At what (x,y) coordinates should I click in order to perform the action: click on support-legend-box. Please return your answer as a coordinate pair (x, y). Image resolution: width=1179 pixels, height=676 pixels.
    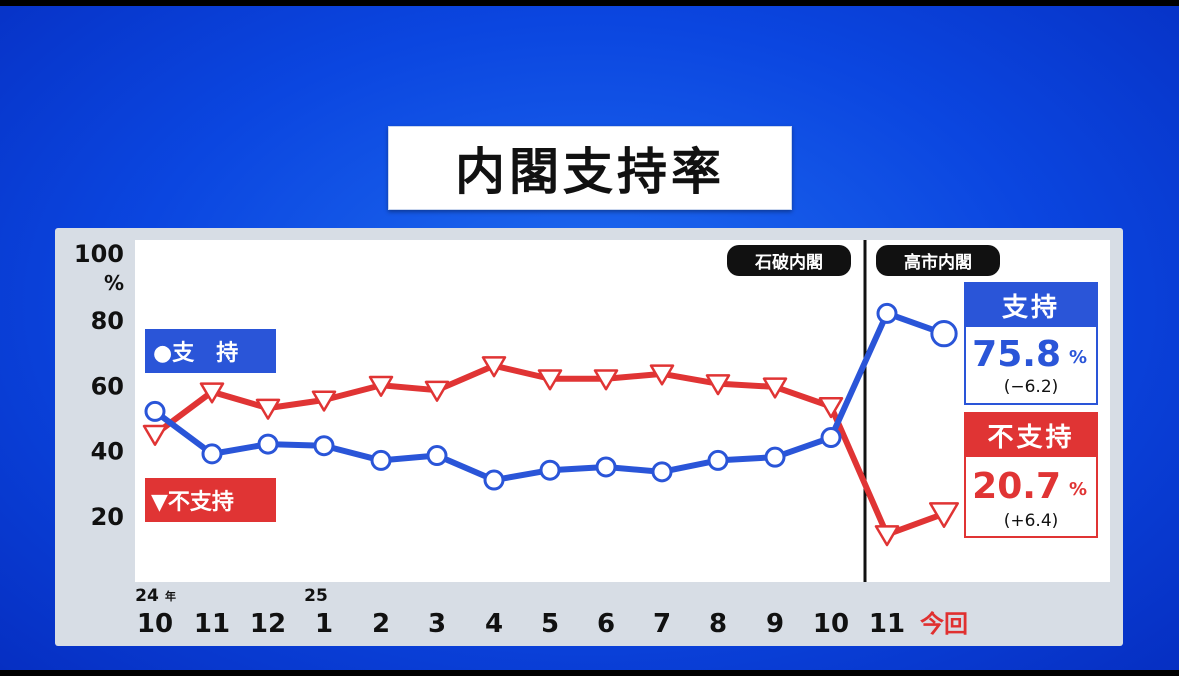
    Looking at the image, I should click on (210, 351).